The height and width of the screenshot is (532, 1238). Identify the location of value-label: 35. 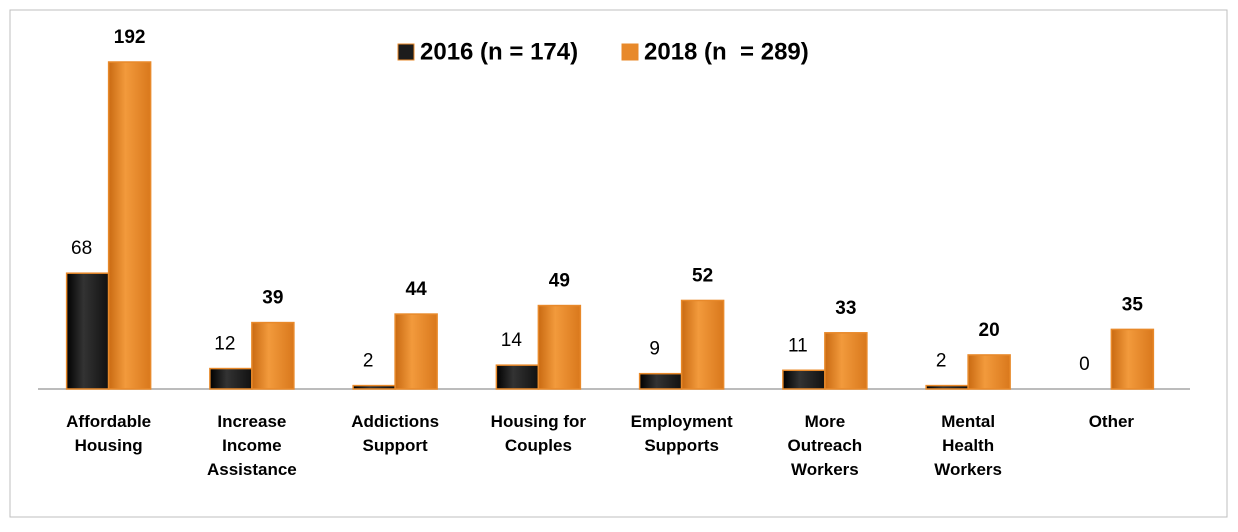
(1133, 304).